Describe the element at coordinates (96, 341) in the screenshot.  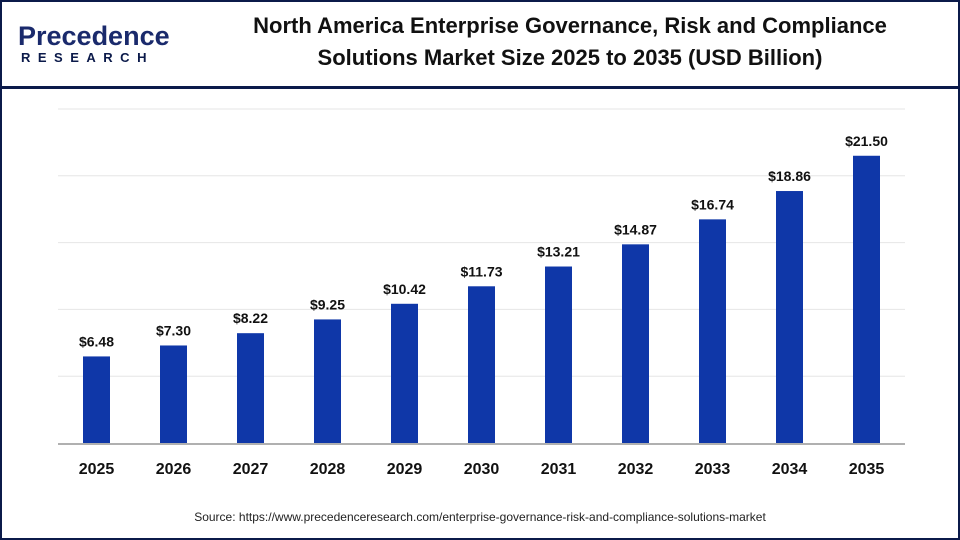
I see `data-label-2025: $6.48` at that location.